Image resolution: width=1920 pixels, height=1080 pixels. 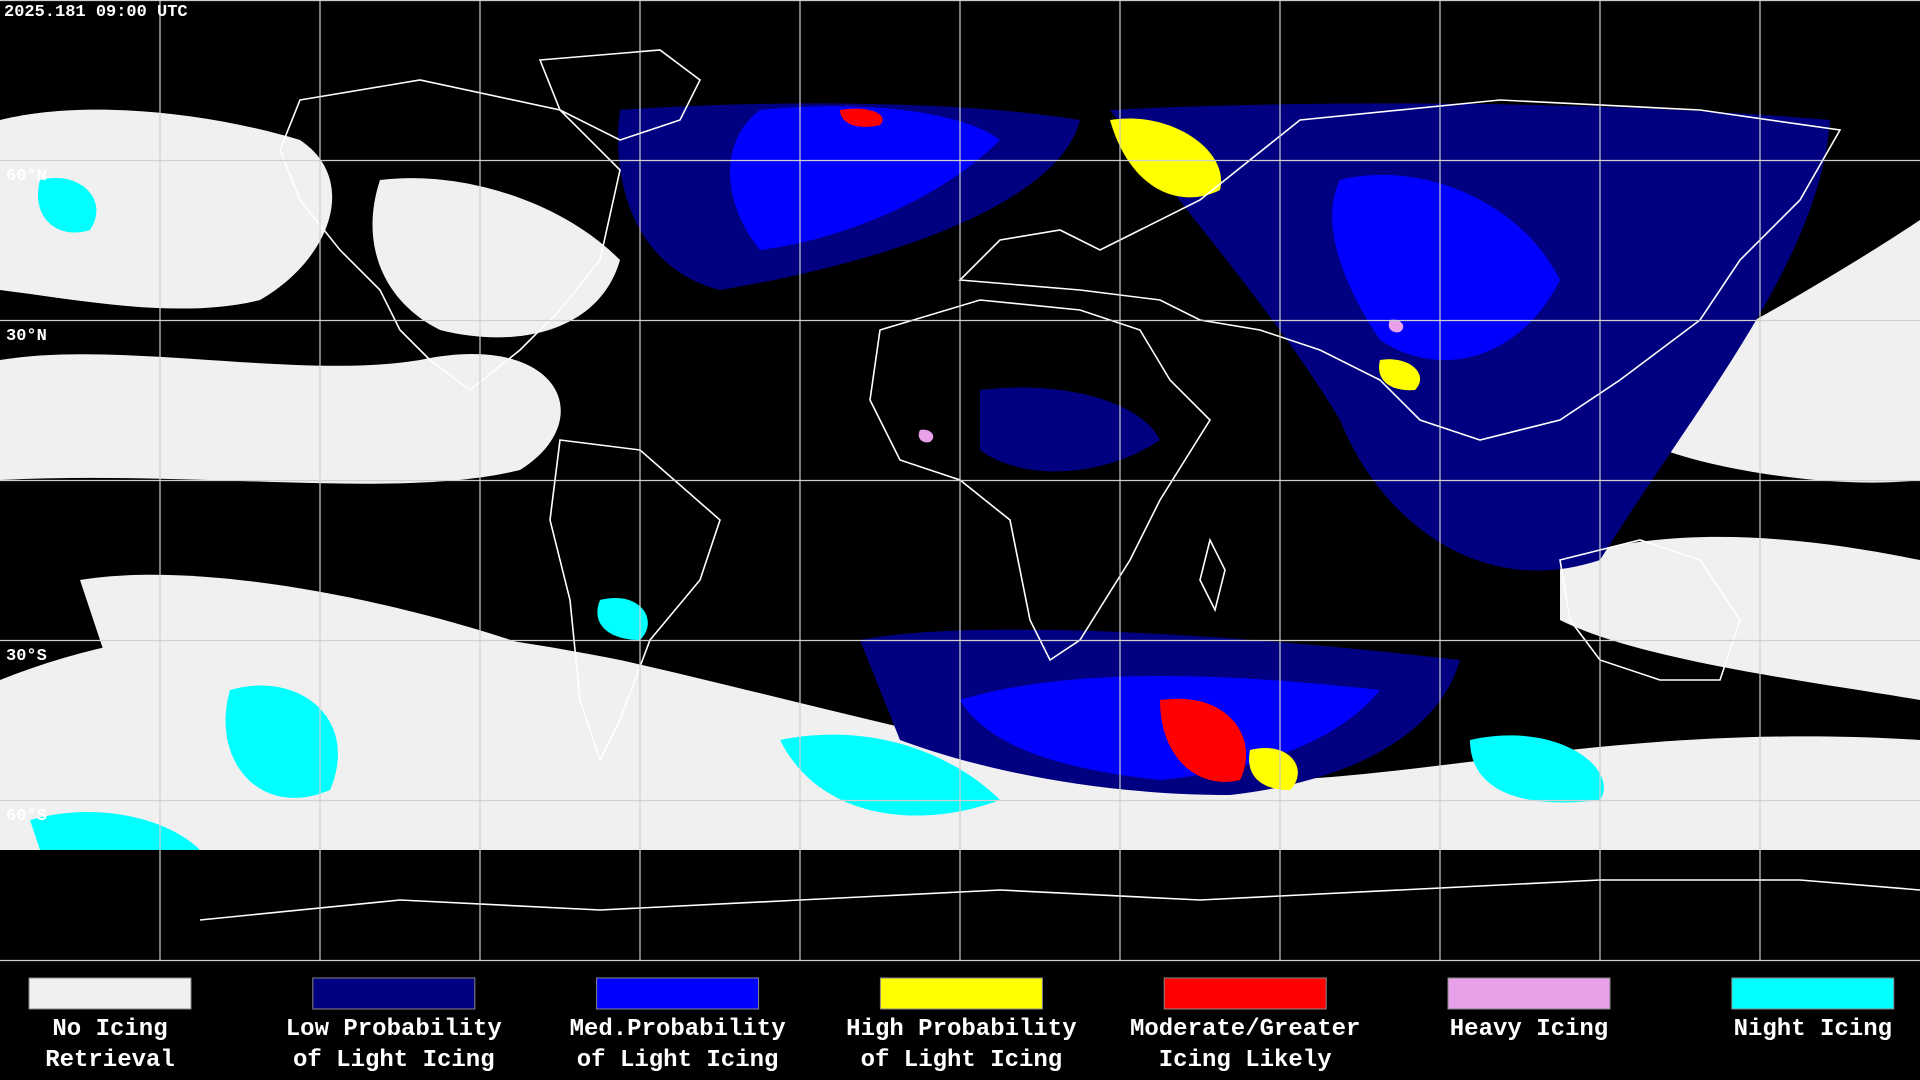 I want to click on latitude-label: 60°N, so click(x=26, y=176).